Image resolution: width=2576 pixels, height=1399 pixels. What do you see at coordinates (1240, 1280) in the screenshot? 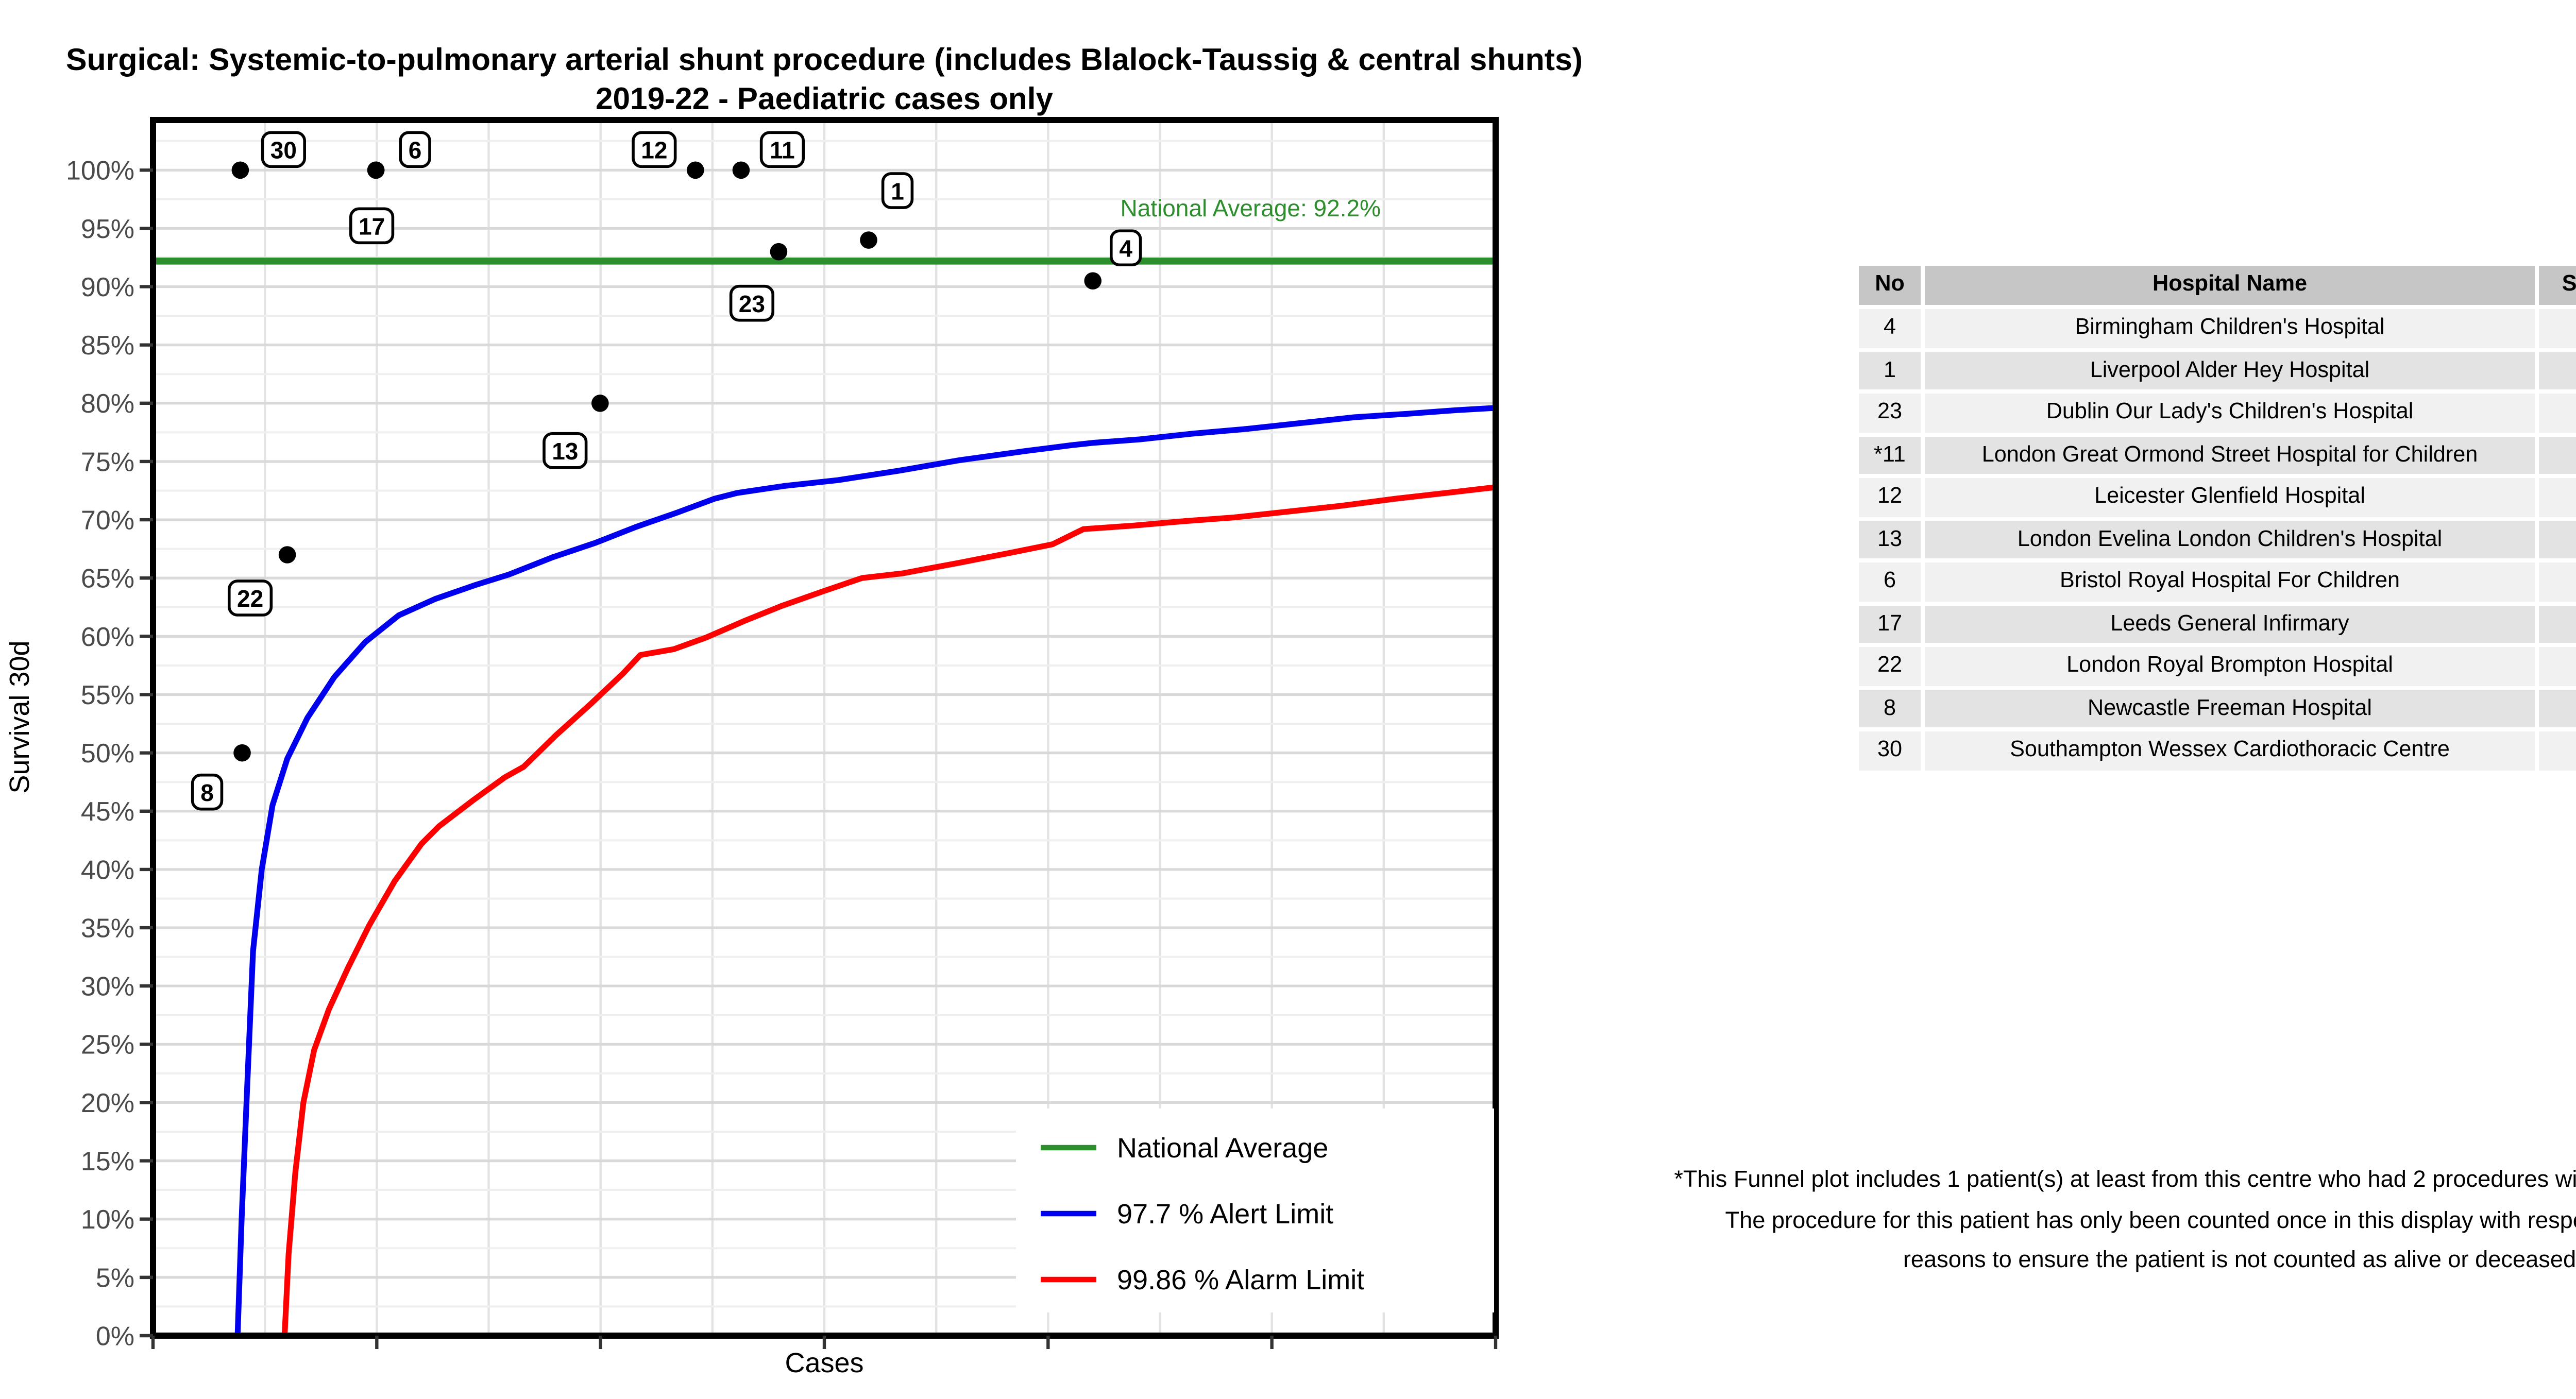
I see `legend-label: 99.86 % Alarm Limit` at bounding box center [1240, 1280].